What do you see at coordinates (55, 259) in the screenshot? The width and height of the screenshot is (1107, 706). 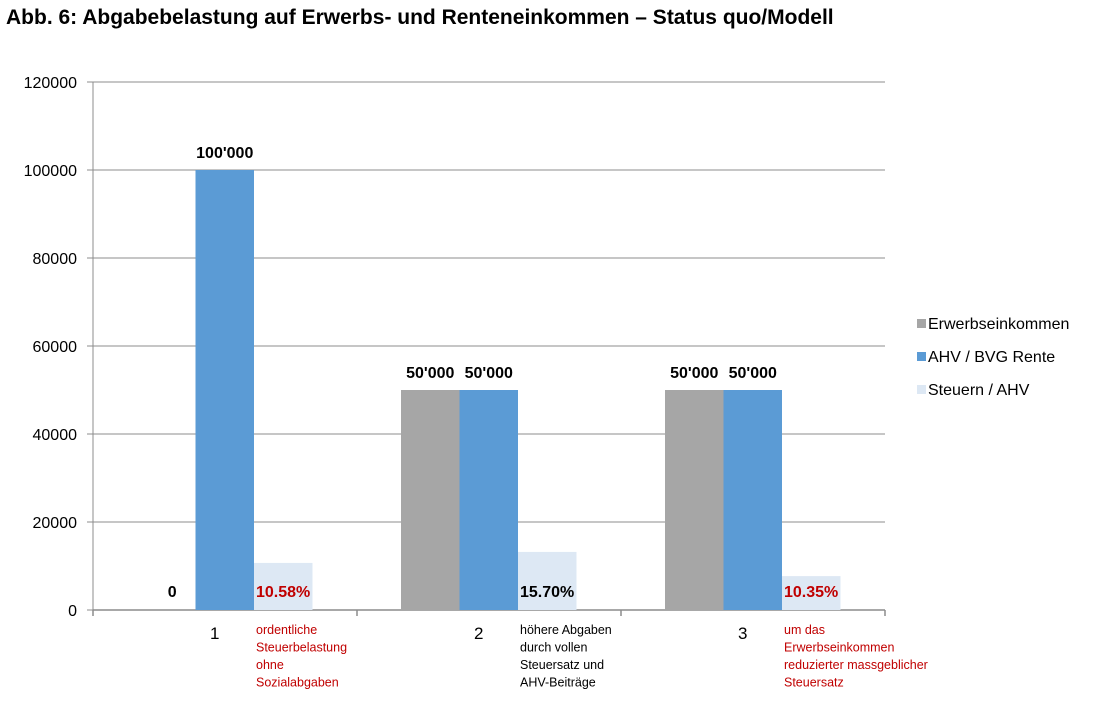 I see `y-tick-label: 80000` at bounding box center [55, 259].